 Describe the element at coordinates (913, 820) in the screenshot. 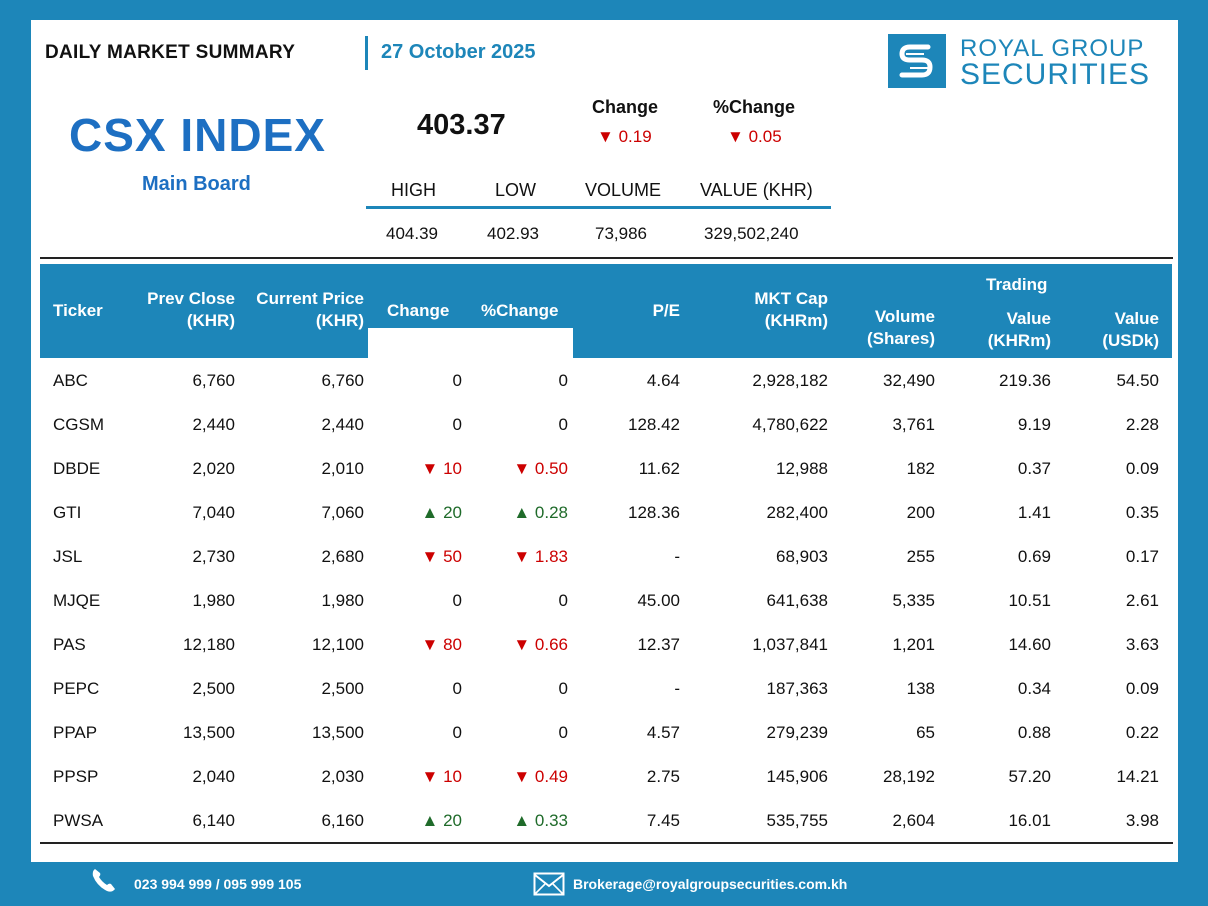

I see `cell-volume: 2,604` at that location.